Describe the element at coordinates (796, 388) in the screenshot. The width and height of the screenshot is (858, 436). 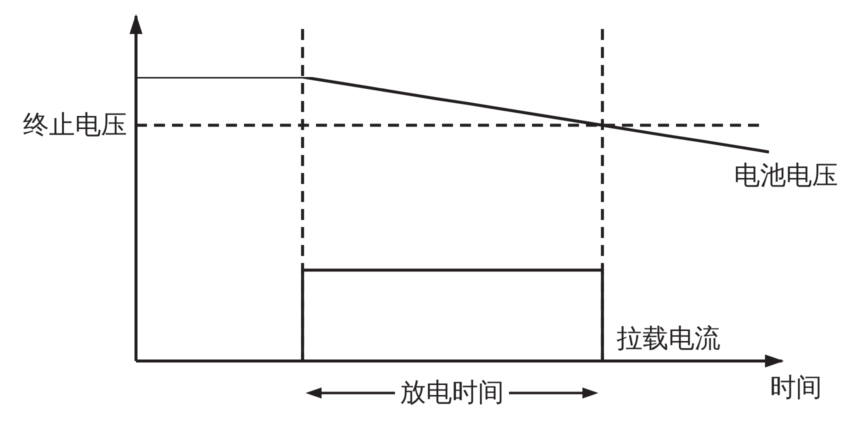
I see `x-axis-title: 时间` at that location.